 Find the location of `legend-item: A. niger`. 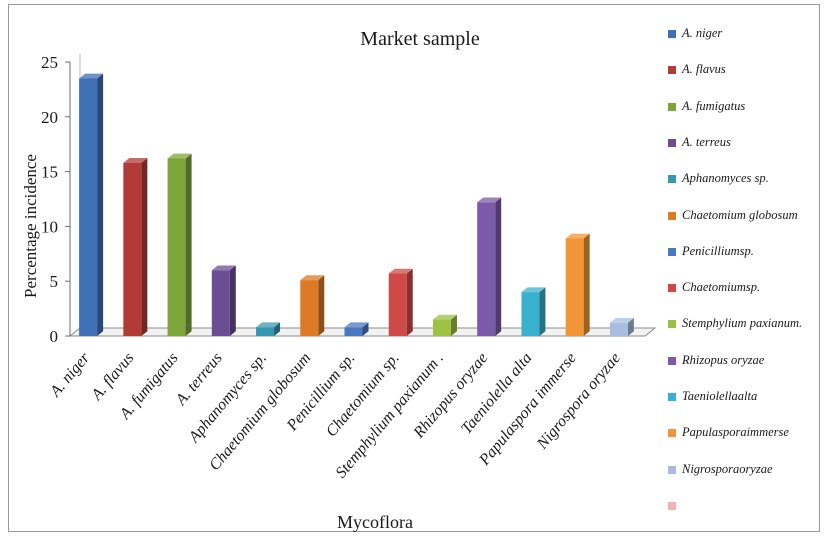

legend-item: A. niger is located at coordinates (746, 33).